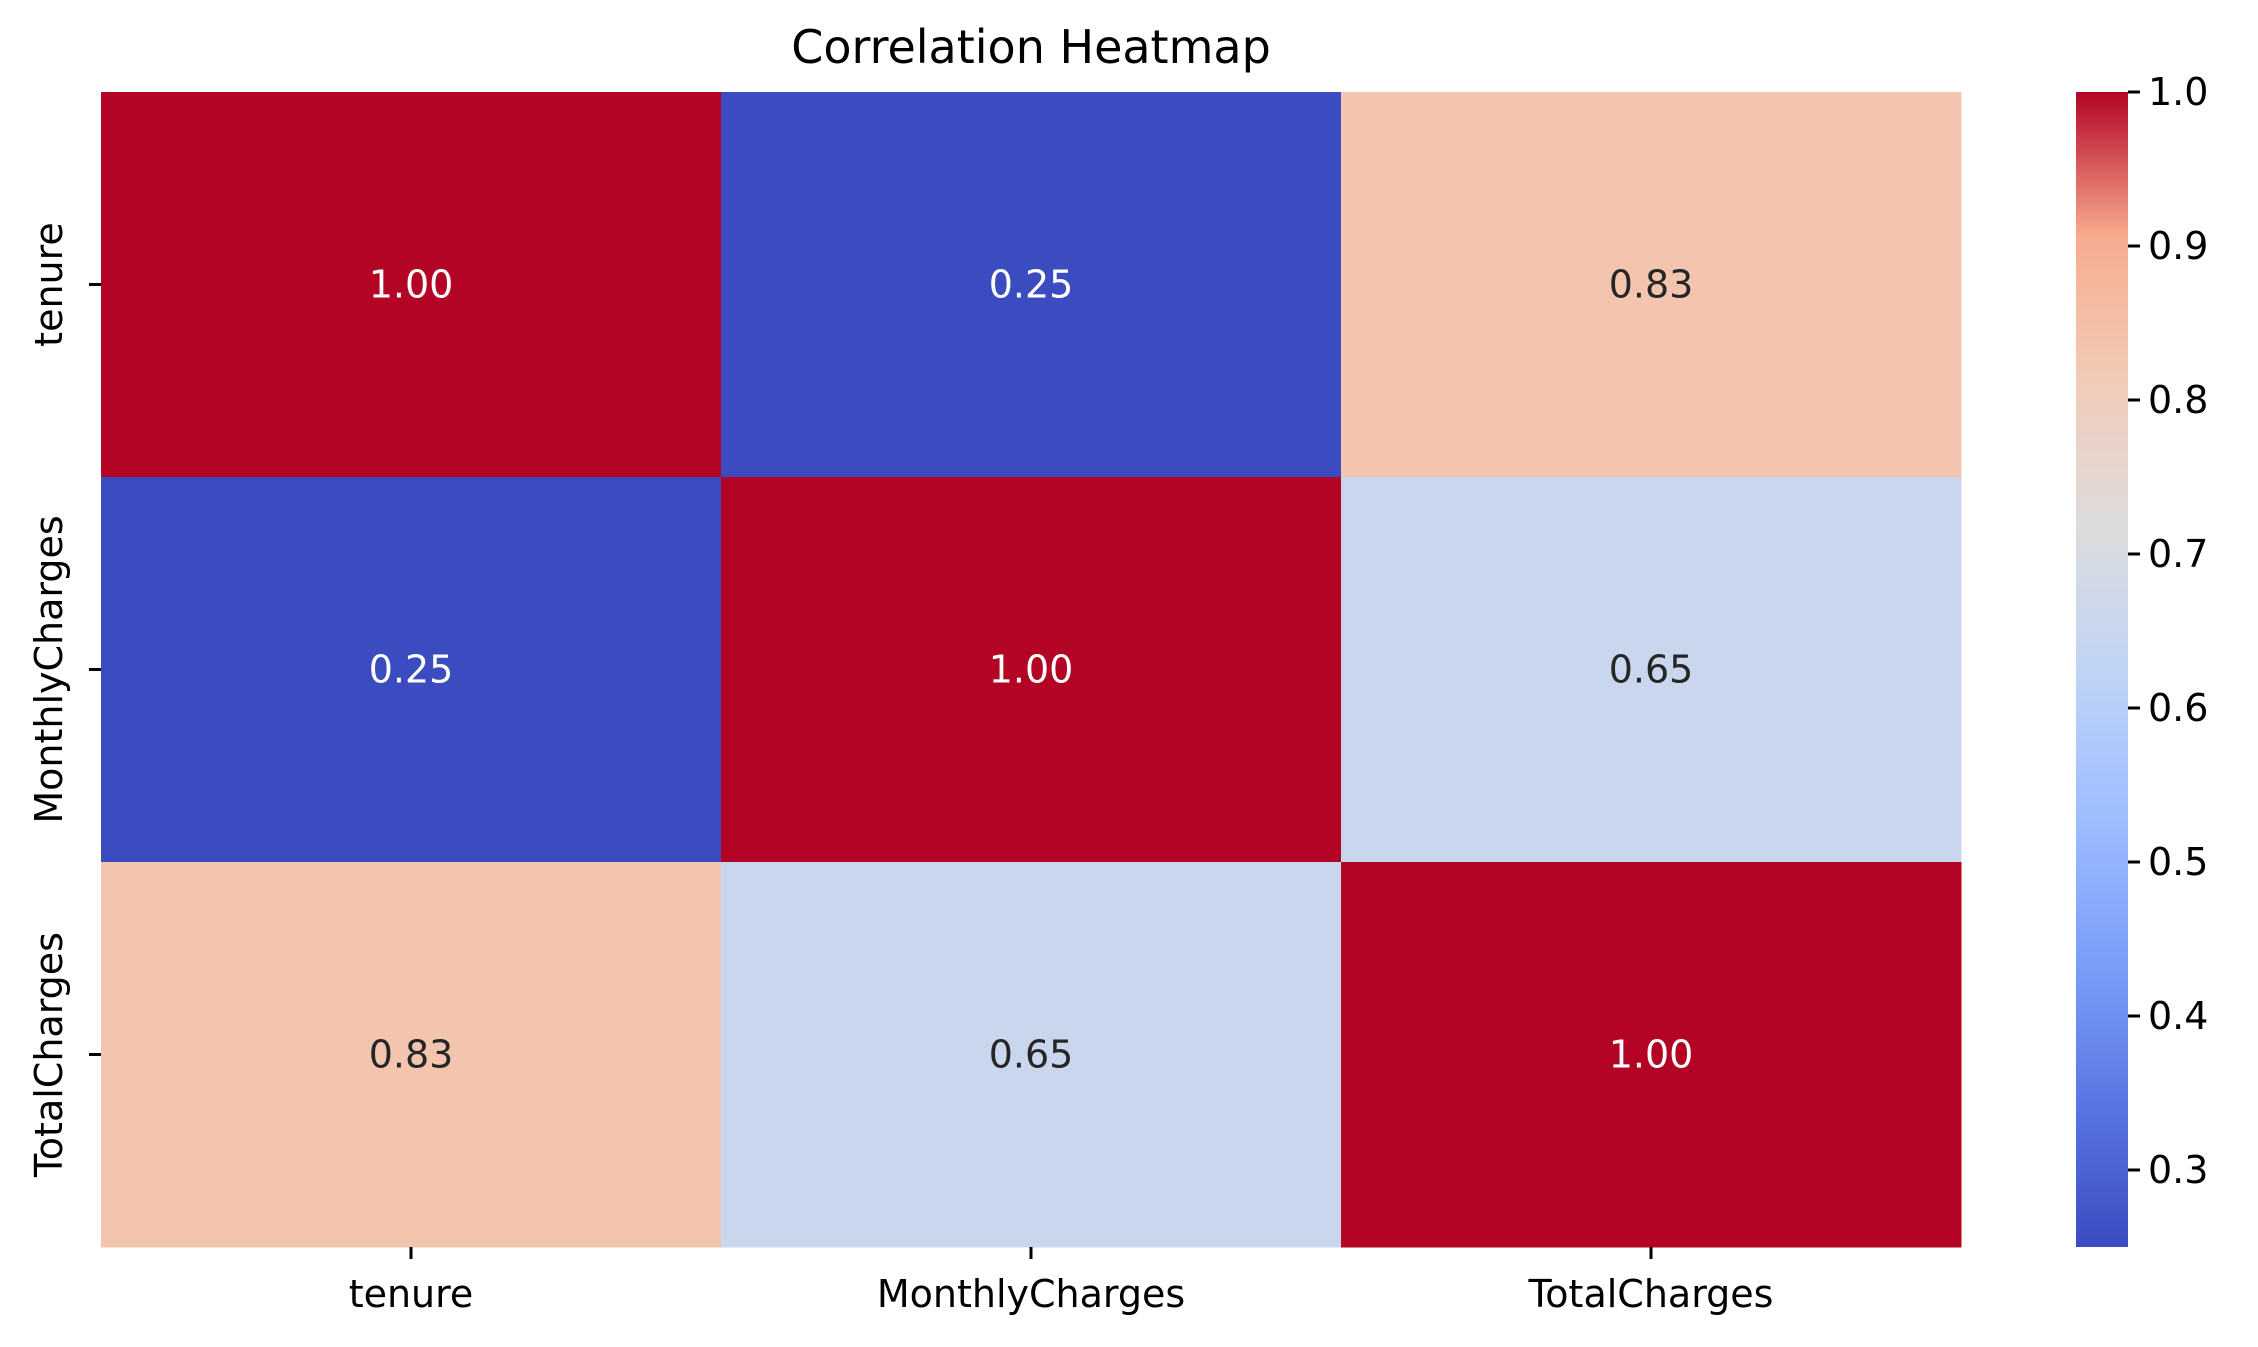 The width and height of the screenshot is (2258, 1347). Describe the element at coordinates (2102, 669) in the screenshot. I see `colorbar-gradient` at that location.